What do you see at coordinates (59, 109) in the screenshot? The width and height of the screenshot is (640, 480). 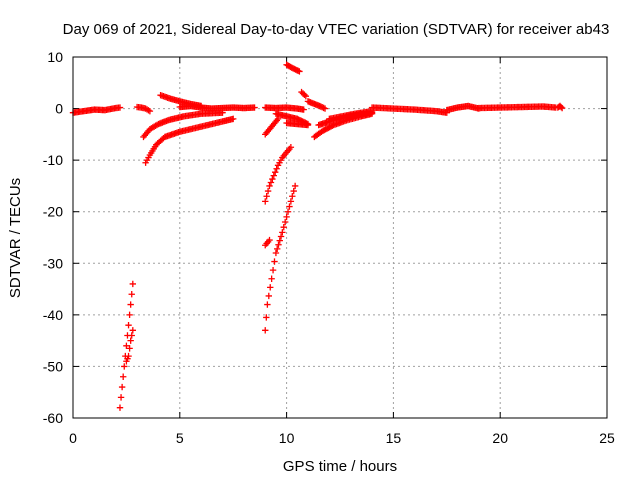 I see `y-tick-label: 0` at bounding box center [59, 109].